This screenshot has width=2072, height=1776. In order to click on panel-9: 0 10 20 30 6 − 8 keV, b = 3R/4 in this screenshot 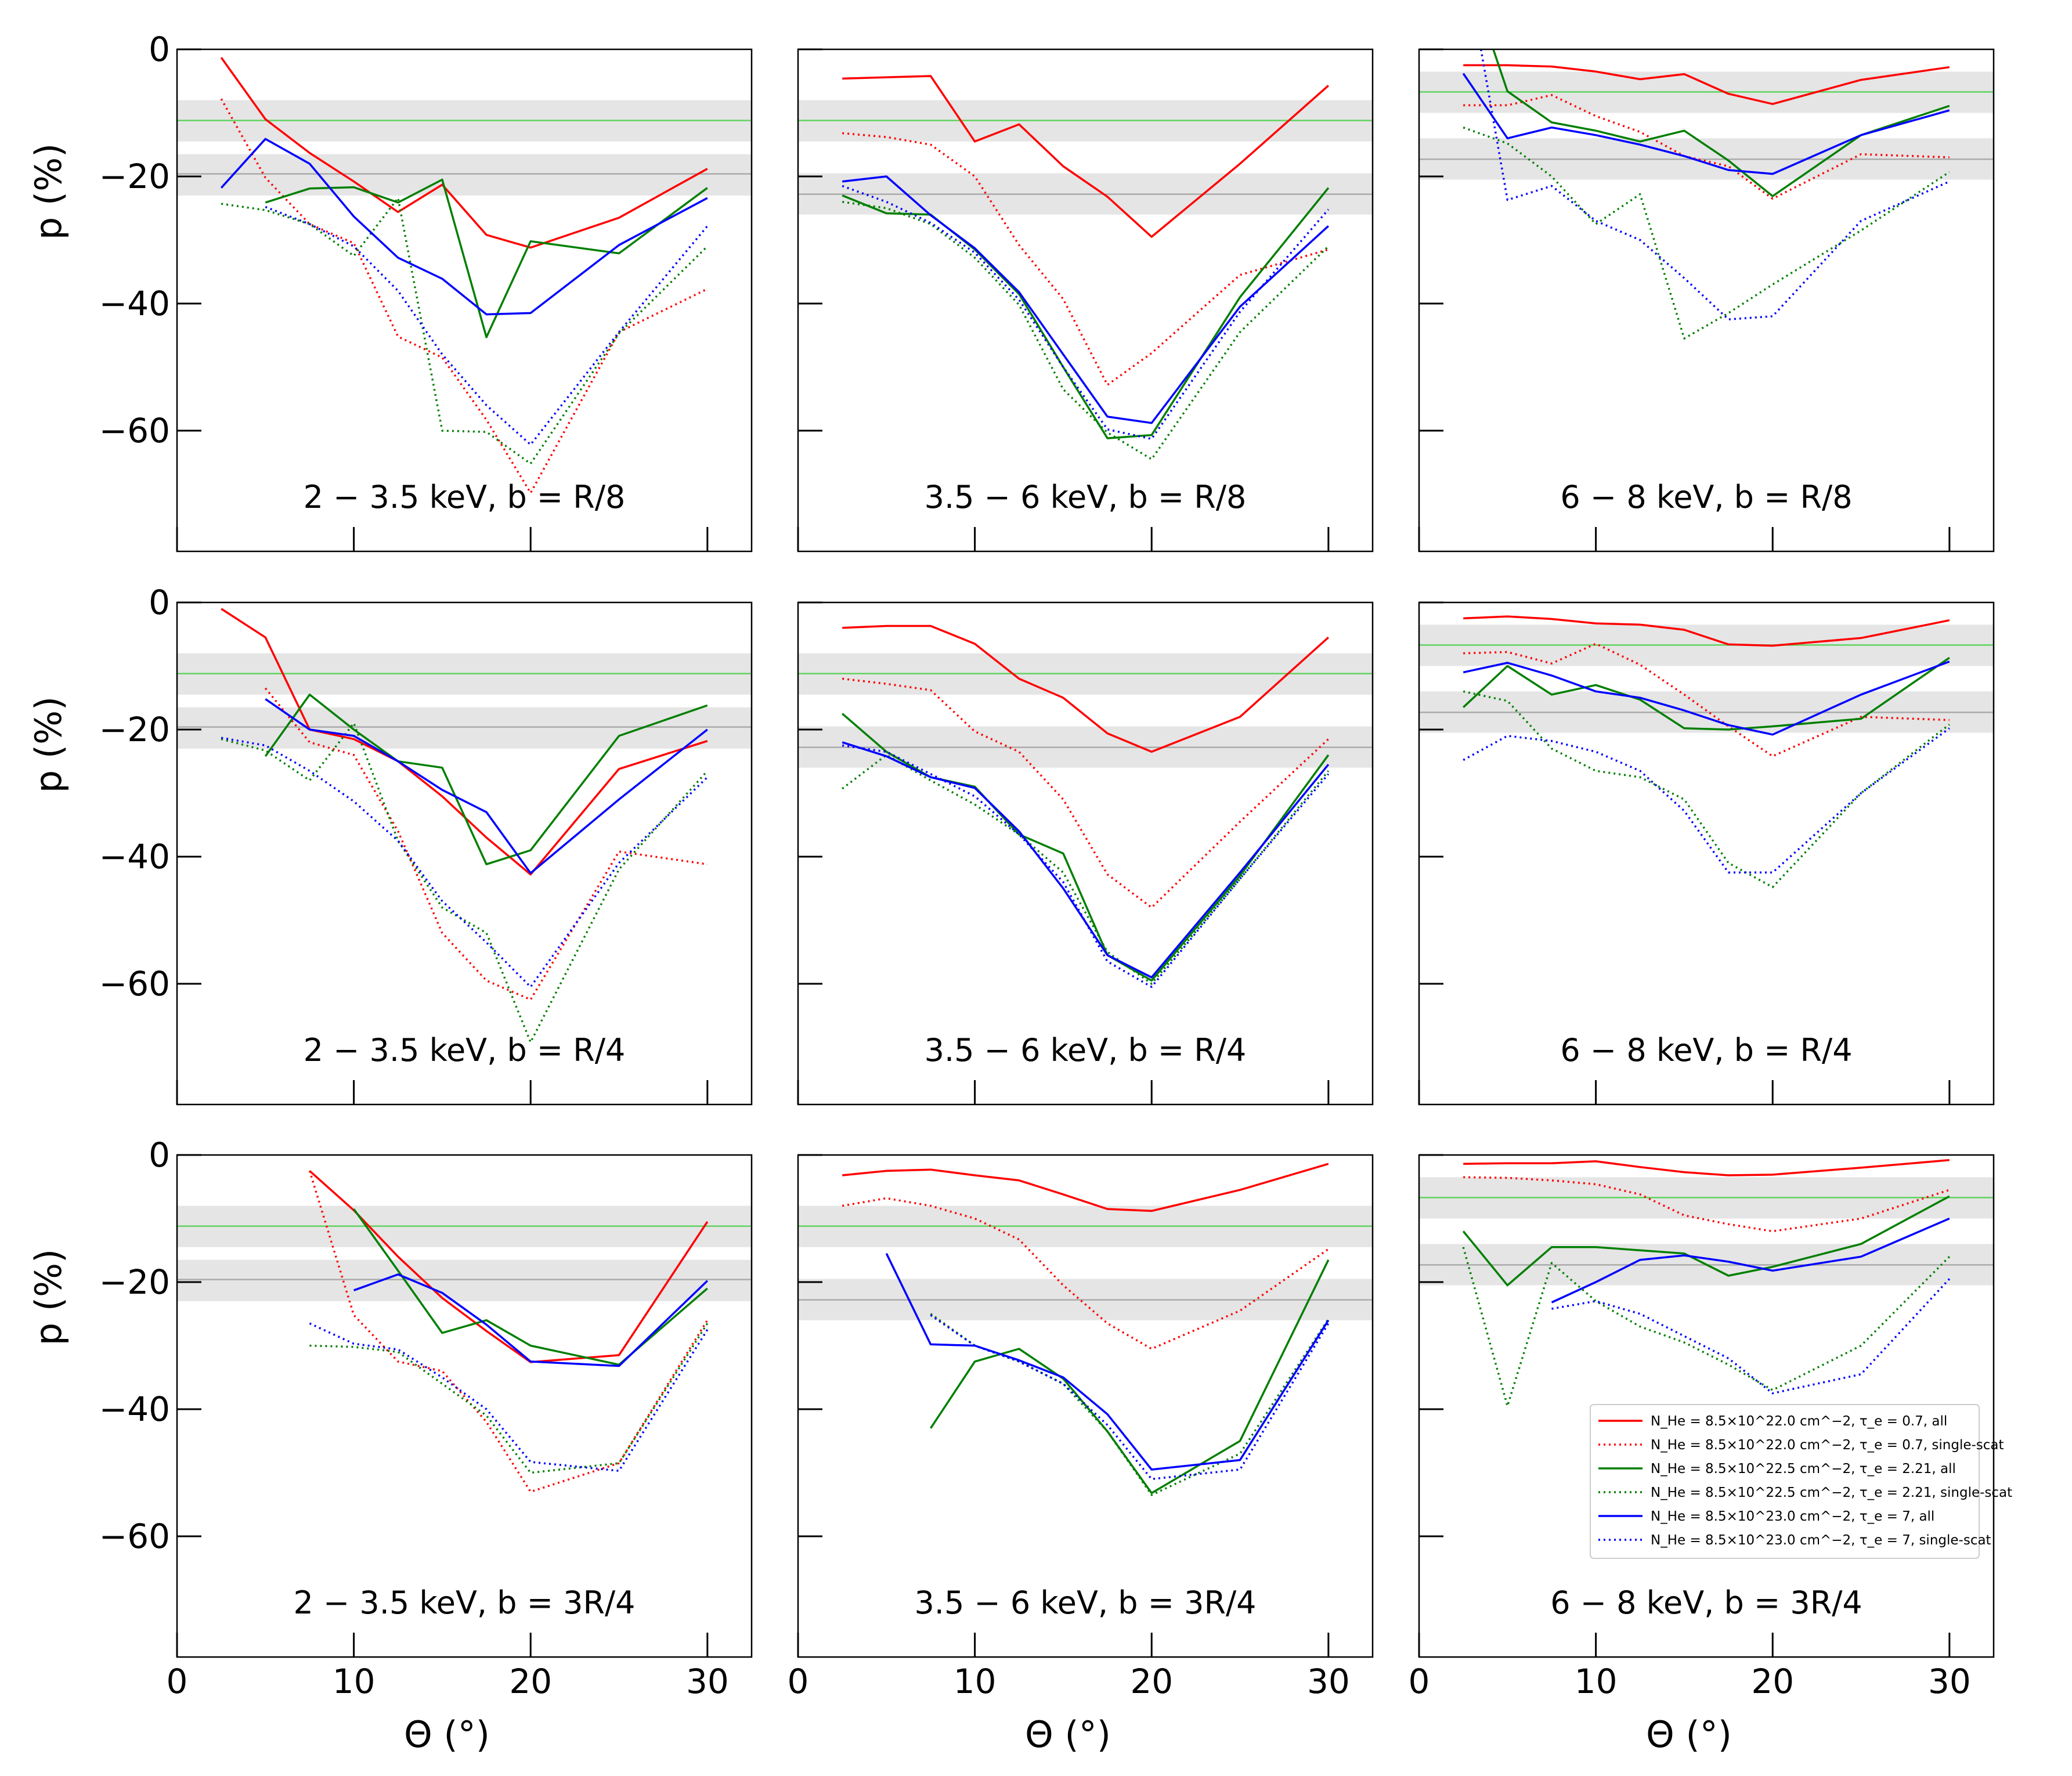, I will do `click(1702, 1428)`.